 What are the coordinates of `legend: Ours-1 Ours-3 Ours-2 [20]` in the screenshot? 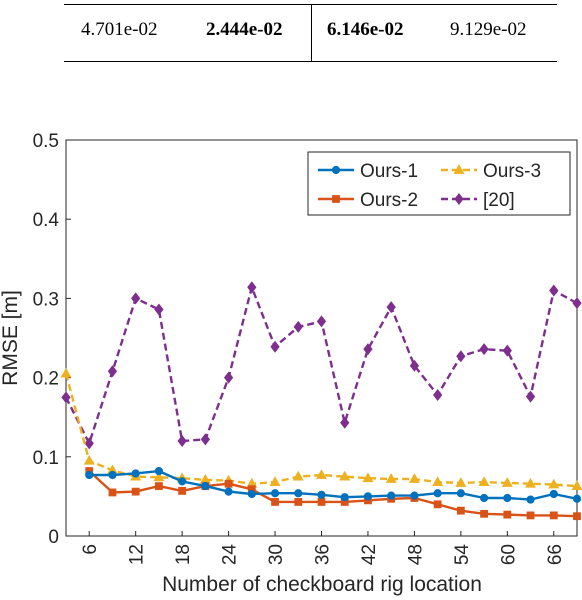 It's located at (439, 183).